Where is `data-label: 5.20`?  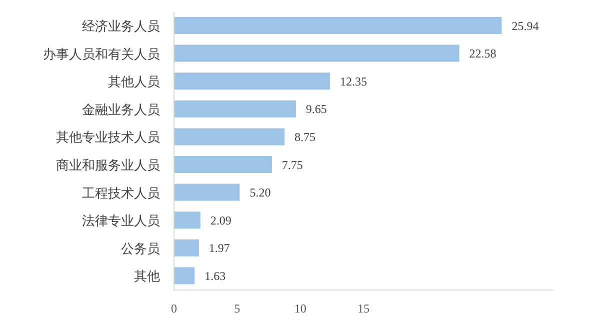
data-label: 5.20 is located at coordinates (260, 193).